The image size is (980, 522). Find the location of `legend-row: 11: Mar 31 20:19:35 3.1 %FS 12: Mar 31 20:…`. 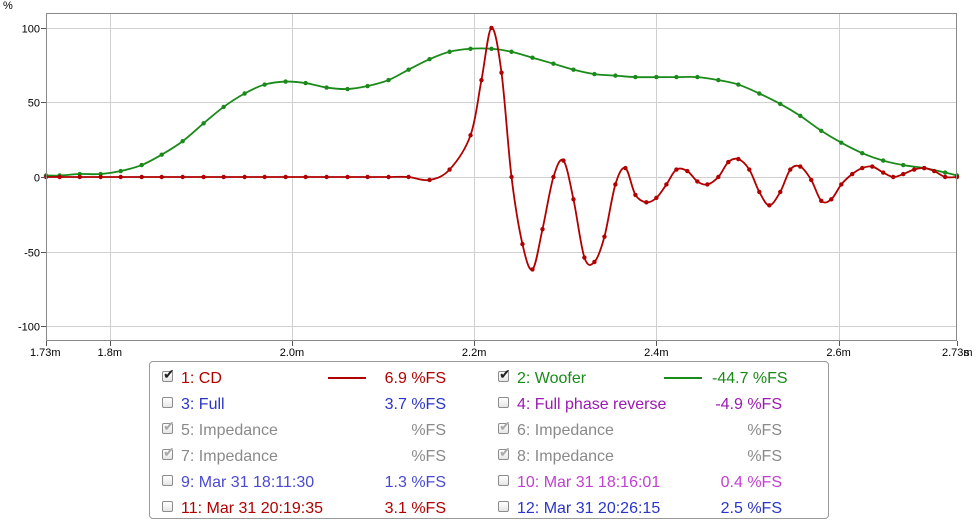

legend-row: 11: Mar 31 20:19:35 3.1 %FS 12: Mar 31 20:… is located at coordinates (489, 508).